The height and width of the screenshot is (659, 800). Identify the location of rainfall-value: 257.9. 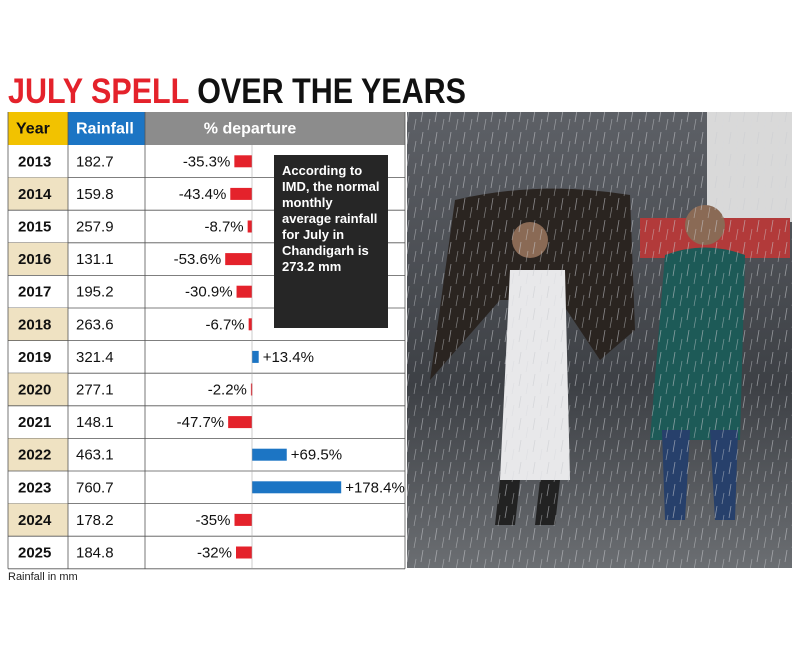
(95, 226).